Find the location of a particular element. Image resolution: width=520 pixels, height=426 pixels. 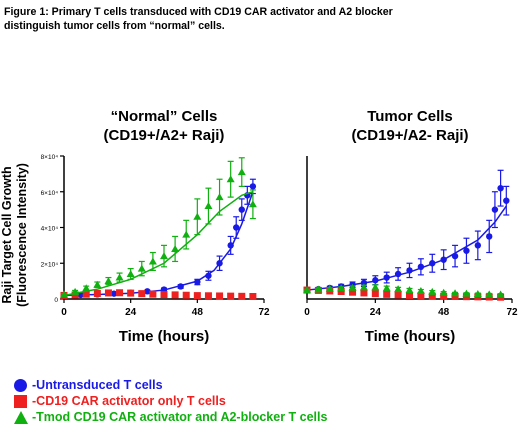

legend-label: -Untransduced T cells is located at coordinates (97, 385).